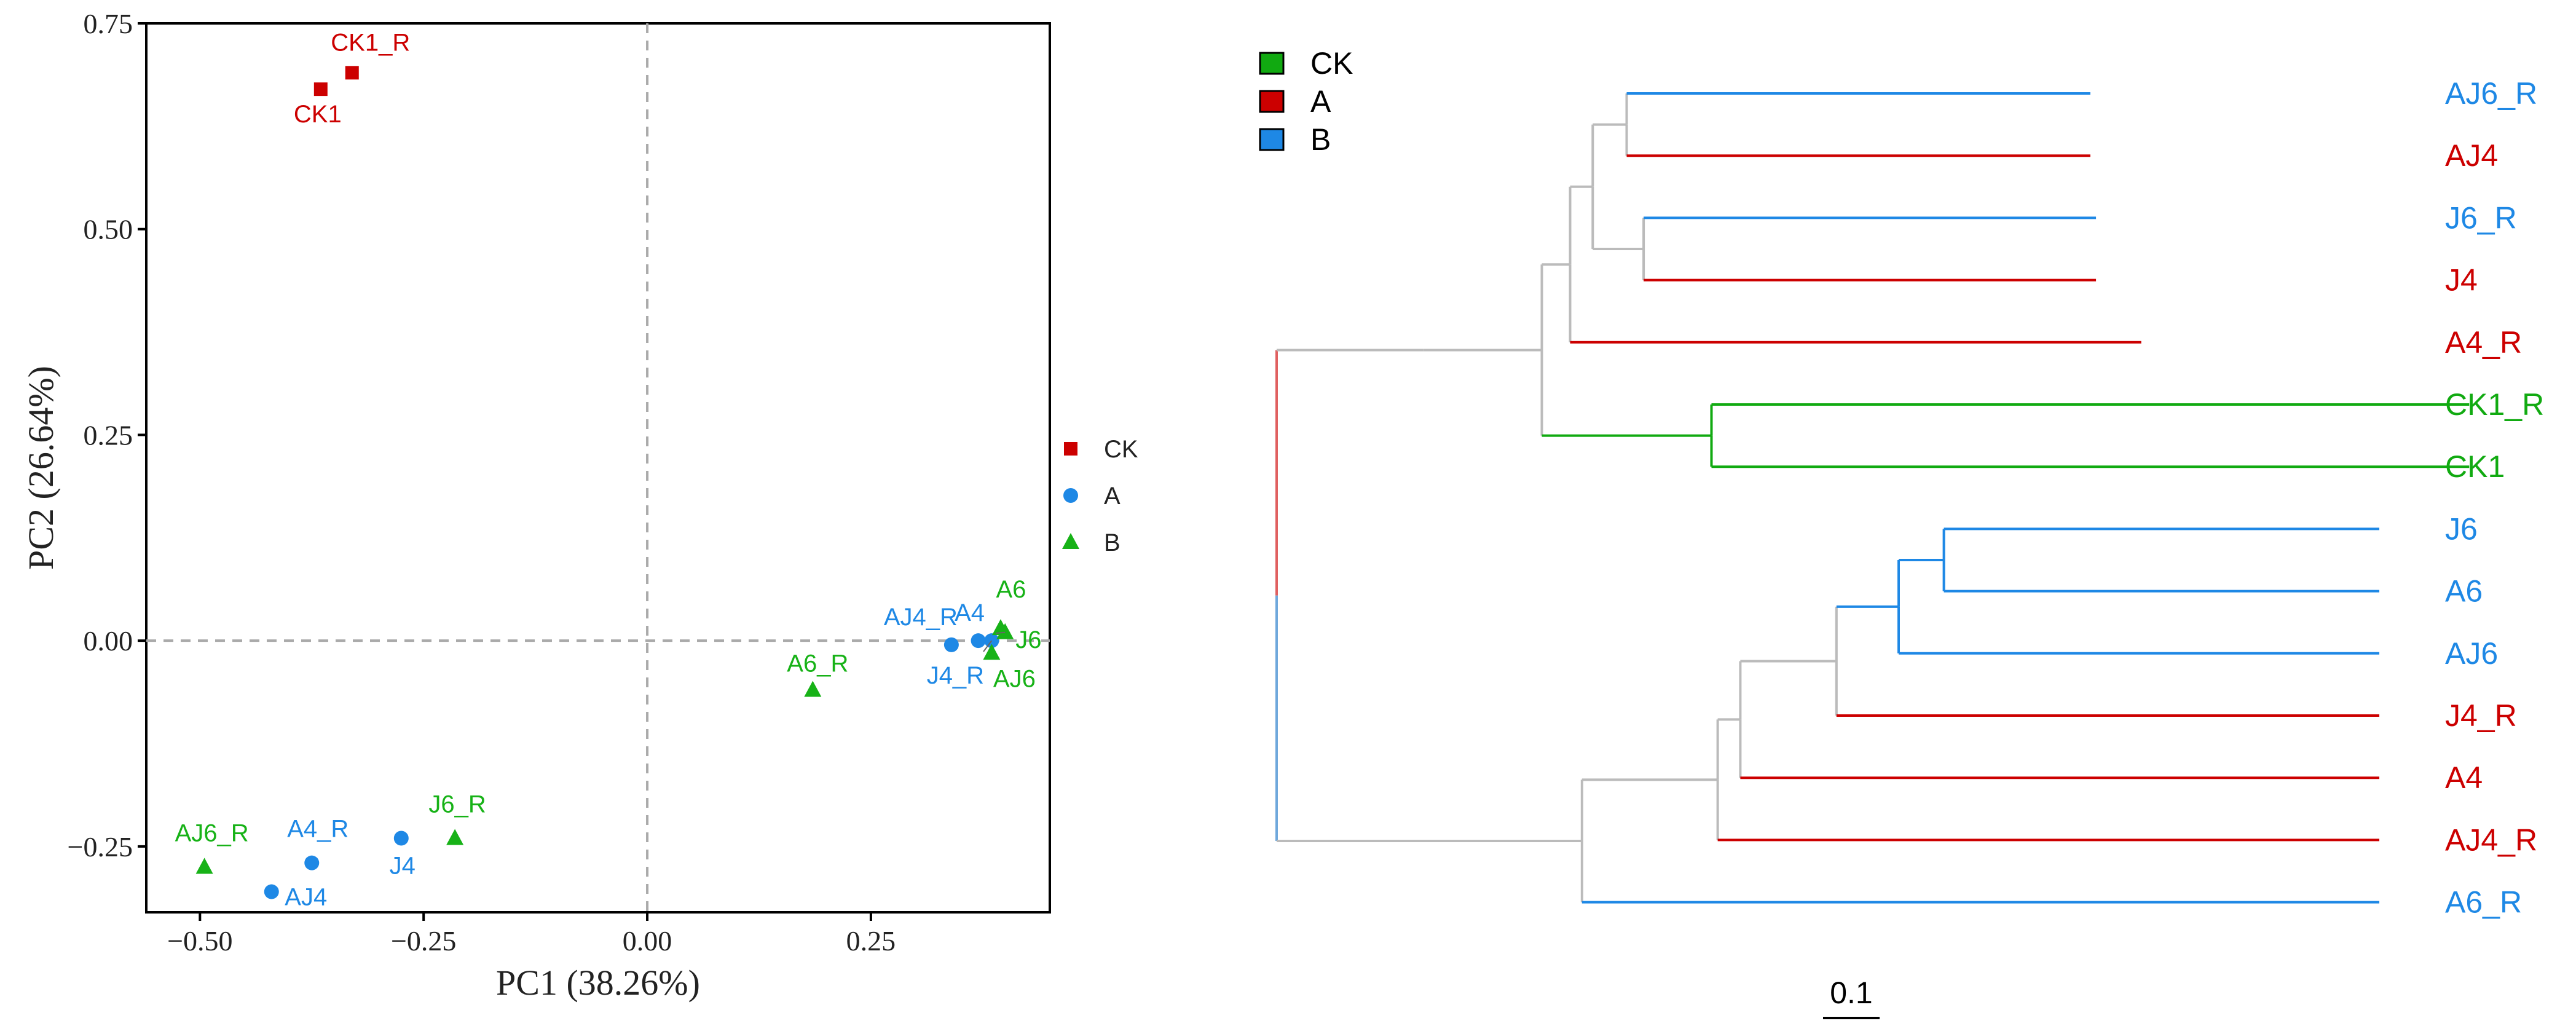 The height and width of the screenshot is (1034, 2576). Describe the element at coordinates (2462, 528) in the screenshot. I see `leaf-label-j6: J6` at that location.